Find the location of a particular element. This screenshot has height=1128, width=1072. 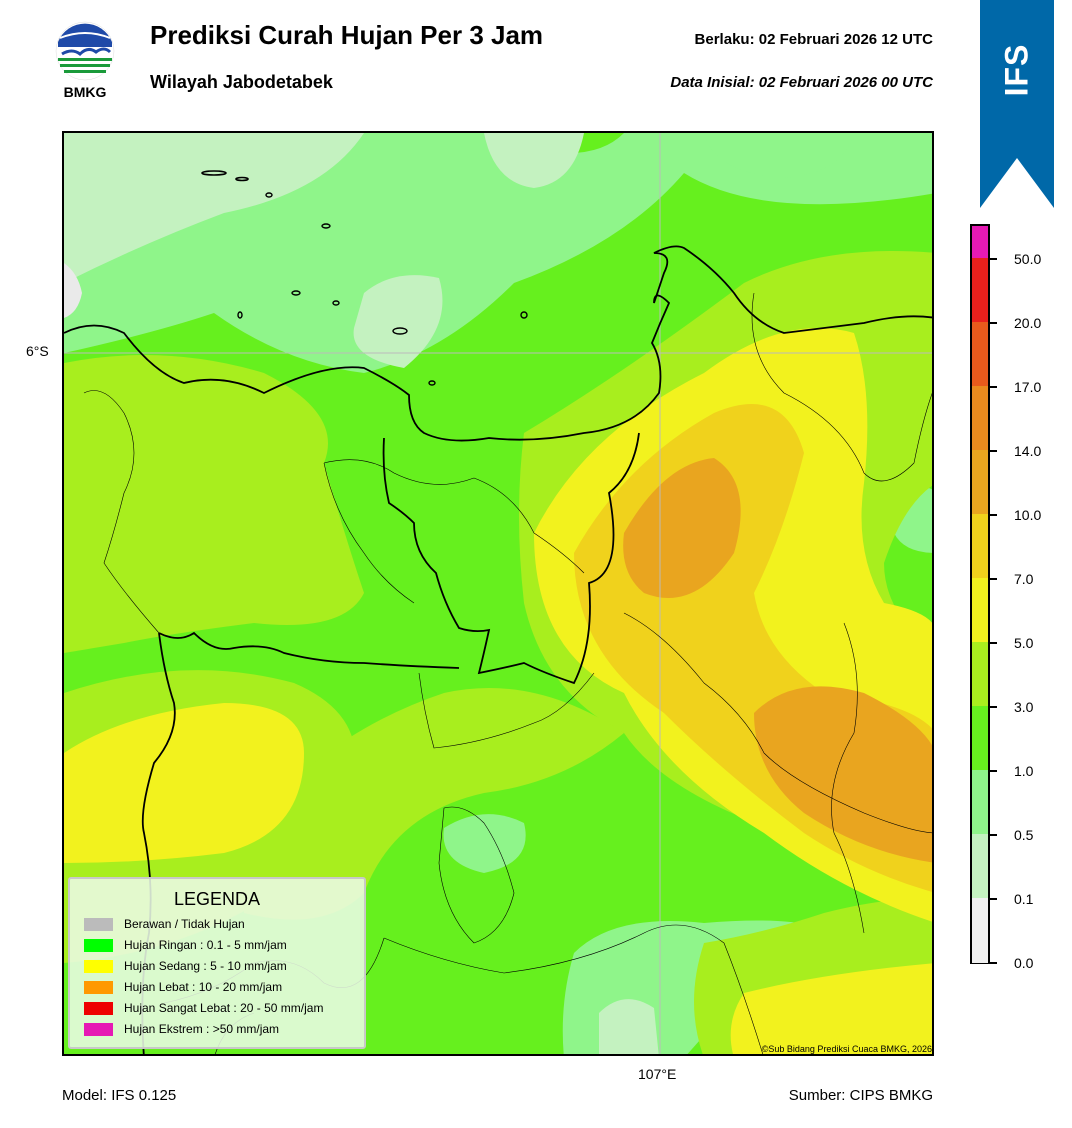

source-label: Sumber: CIPS BMKG is located at coordinates (860, 1095).